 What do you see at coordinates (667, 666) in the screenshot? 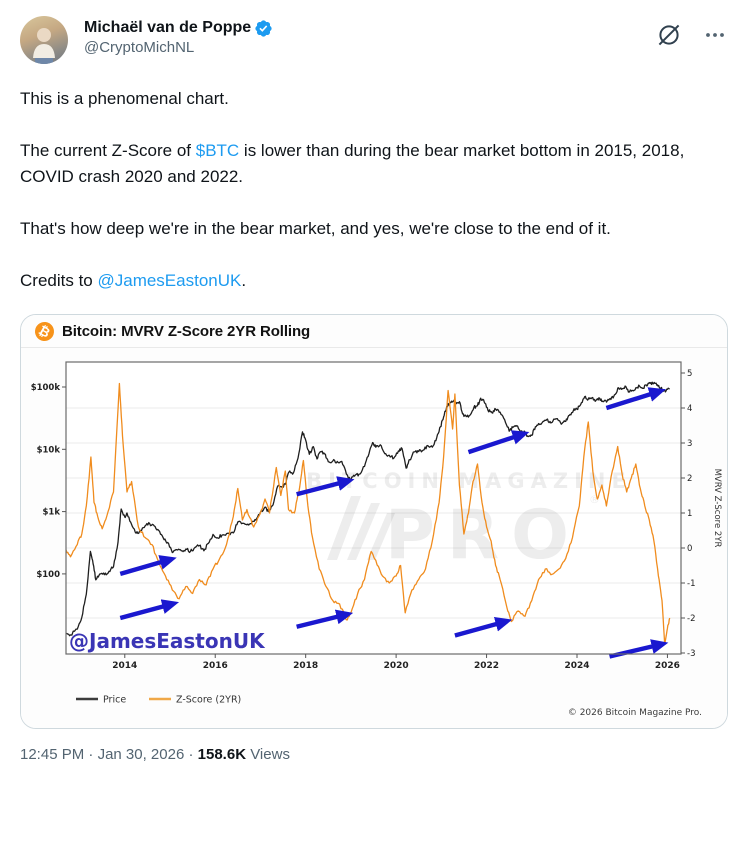
I see `x-tick-label: 2026` at bounding box center [667, 666].